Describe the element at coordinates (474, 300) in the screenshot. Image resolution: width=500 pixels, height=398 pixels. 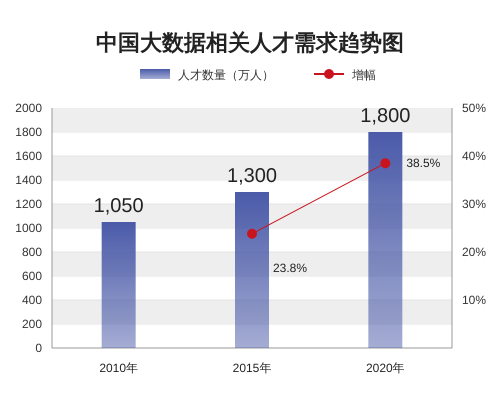
I see `y2-tick-label: 10%` at that location.